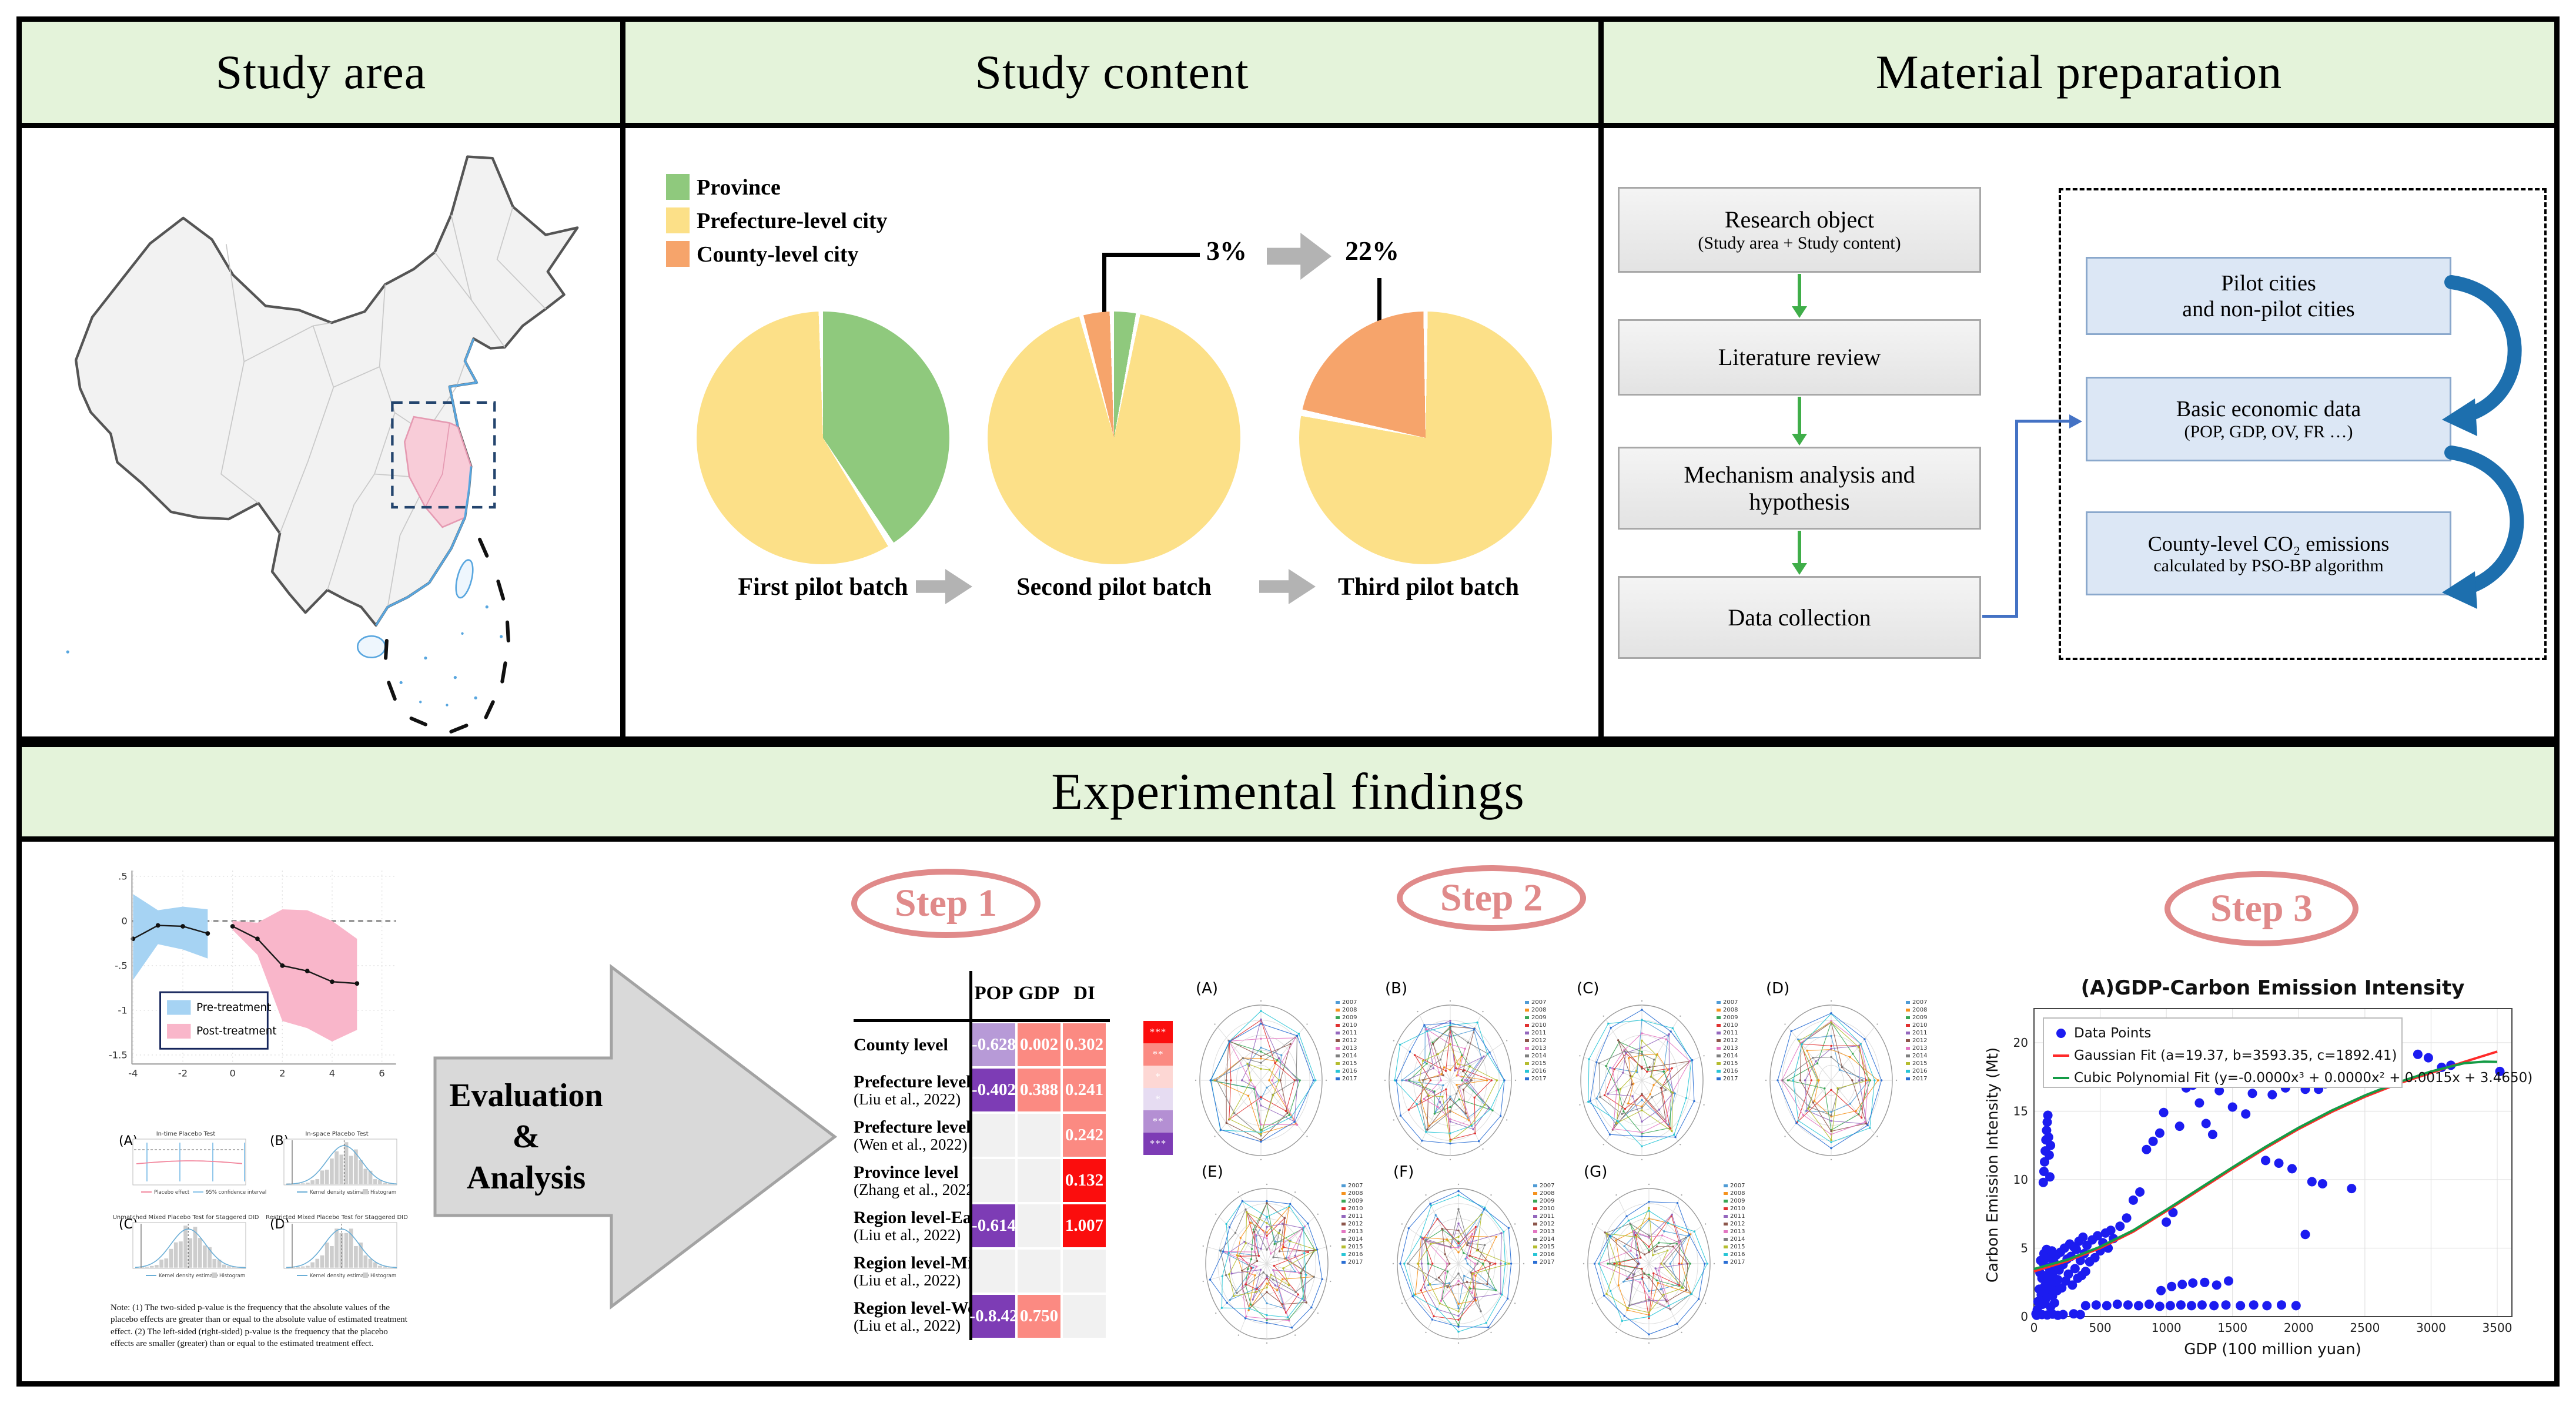  Describe the element at coordinates (170, 937) in the screenshot. I see `confidence-band` at that location.